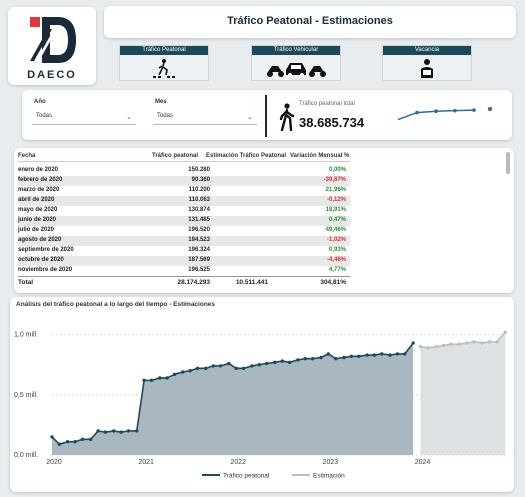 This screenshot has width=525, height=497. I want to click on nav-button-trafico-vehicular: Tráfico Vehicular, so click(296, 63).